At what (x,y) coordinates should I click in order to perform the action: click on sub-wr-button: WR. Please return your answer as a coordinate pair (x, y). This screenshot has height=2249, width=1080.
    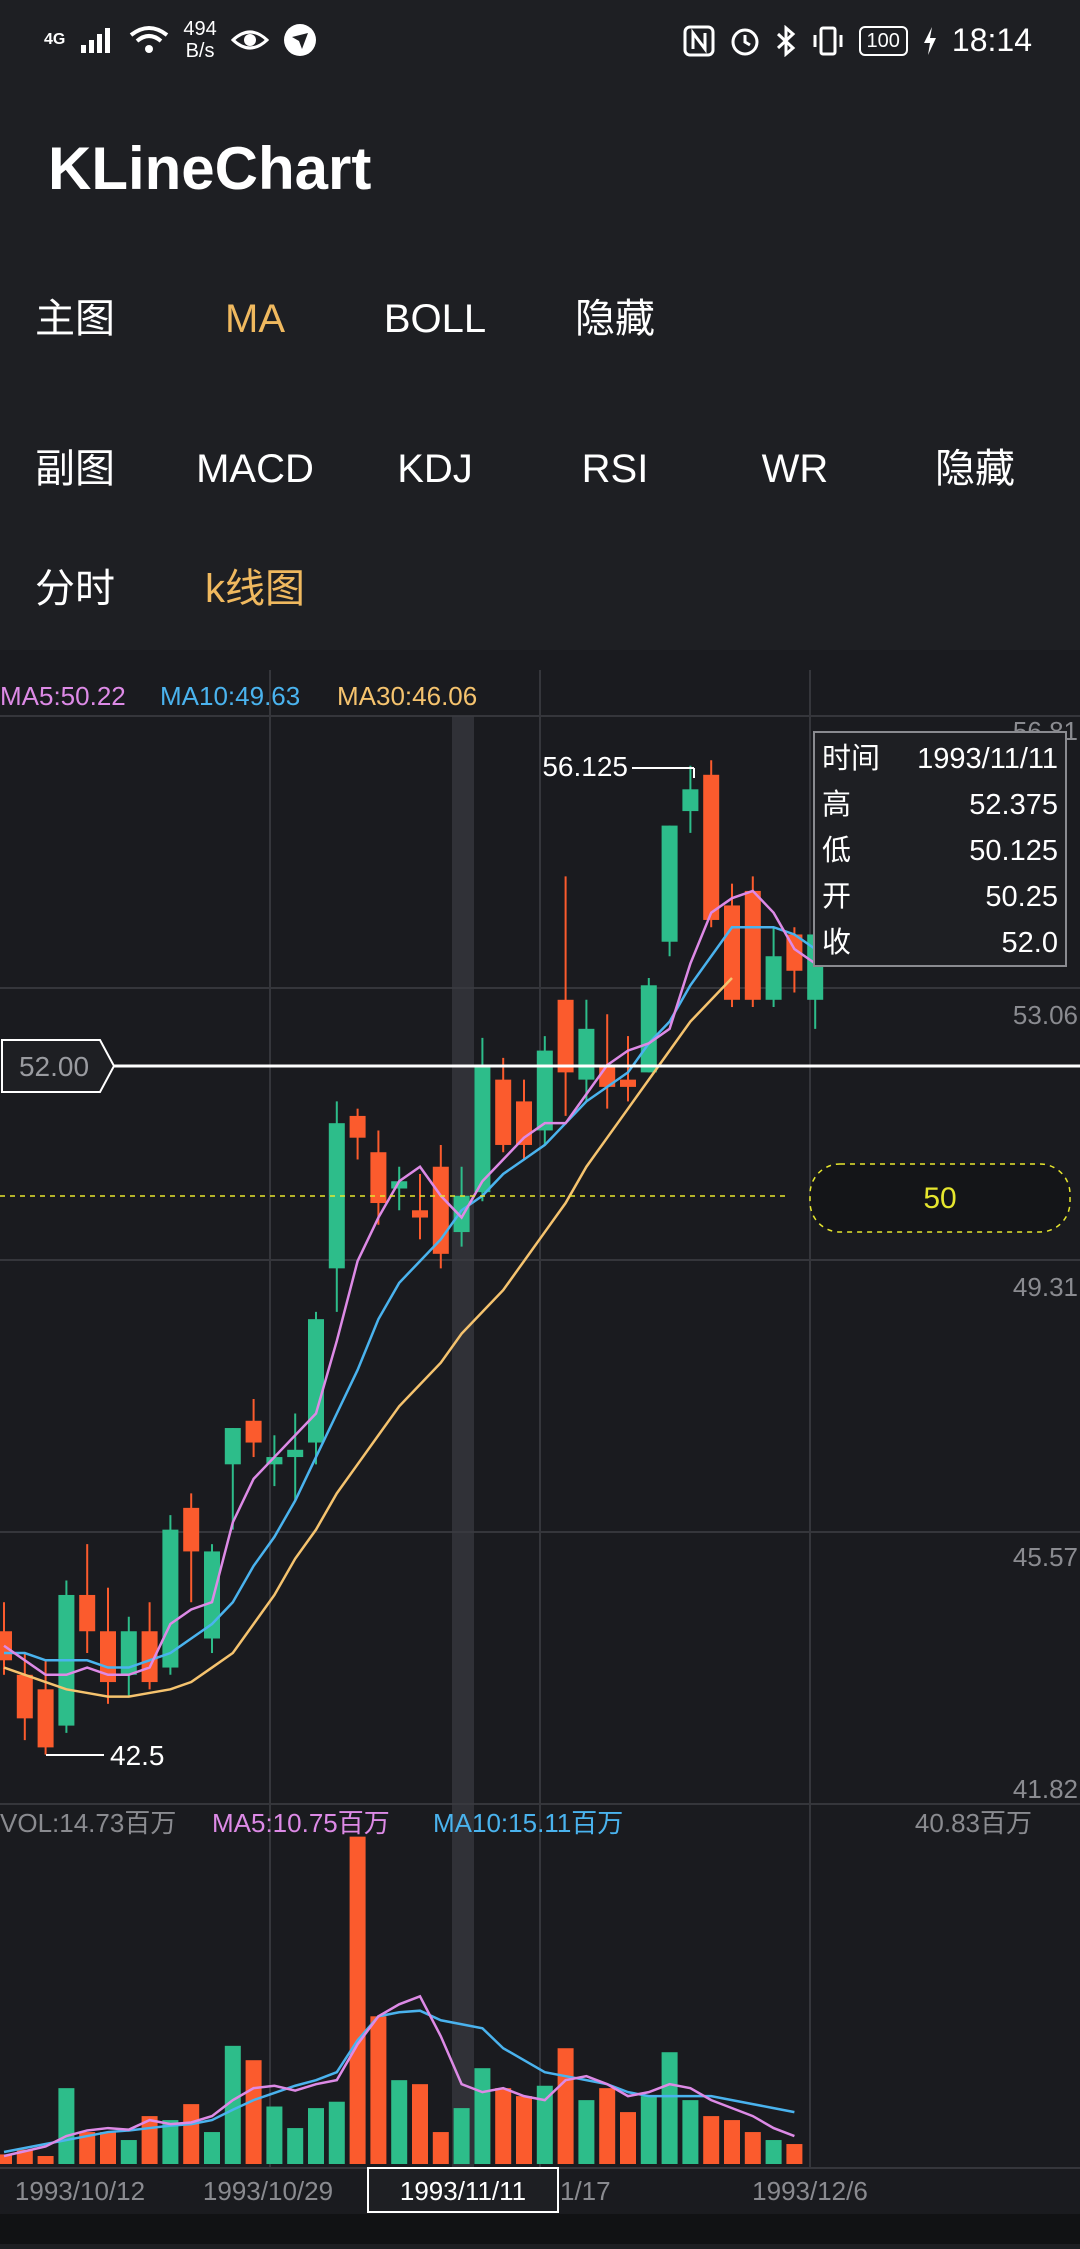
    Looking at the image, I should click on (795, 469).